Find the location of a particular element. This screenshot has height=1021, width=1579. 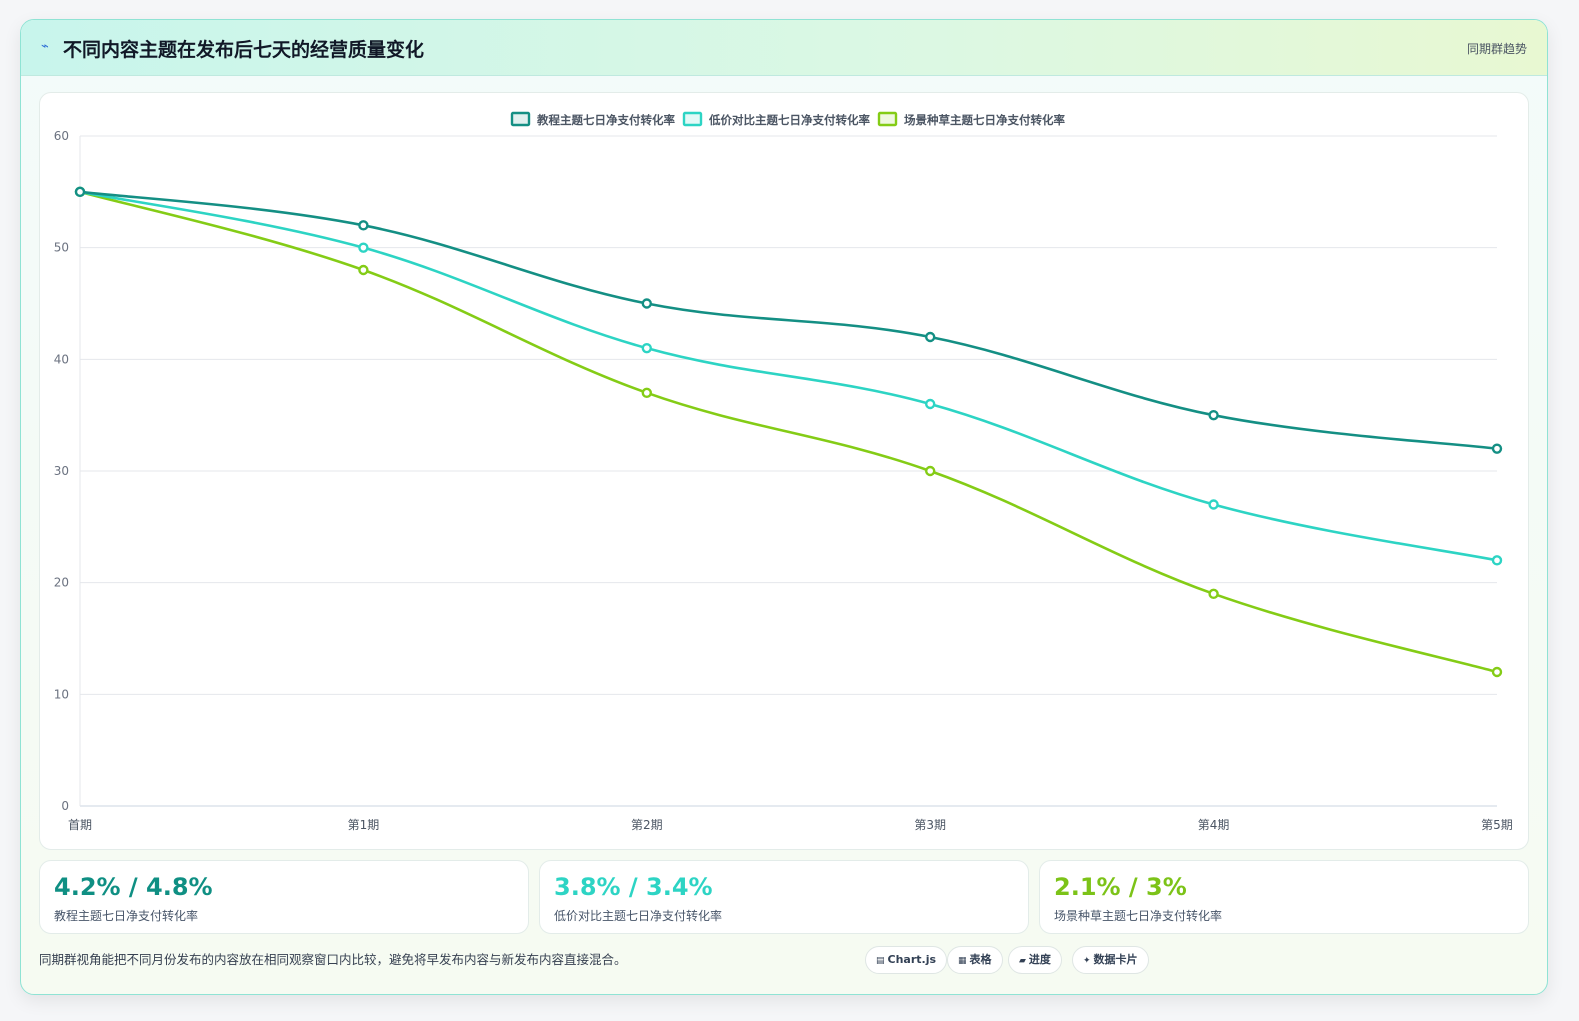

legend-label: 教程主题七日净支付转化率 is located at coordinates (605, 120).